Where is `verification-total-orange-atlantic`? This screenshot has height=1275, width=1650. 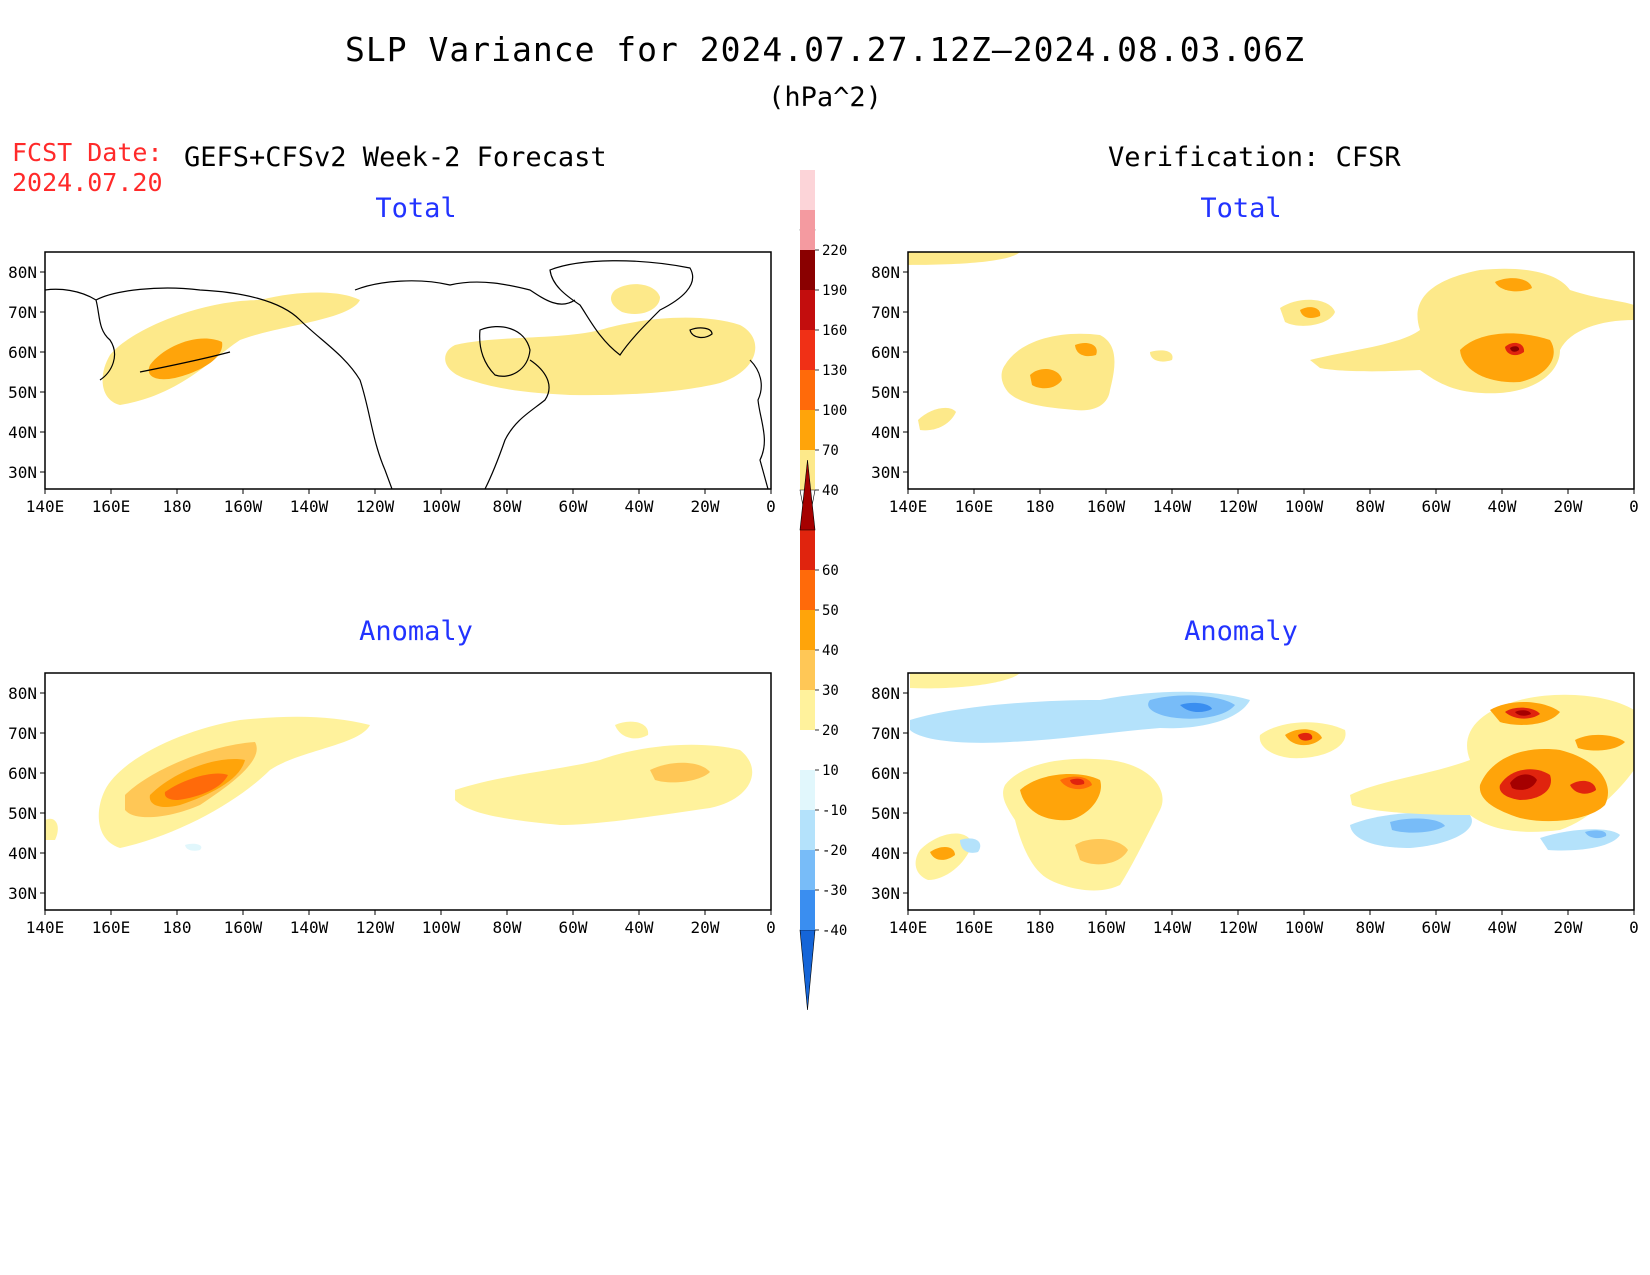 verification-total-orange-atlantic is located at coordinates (1507, 358).